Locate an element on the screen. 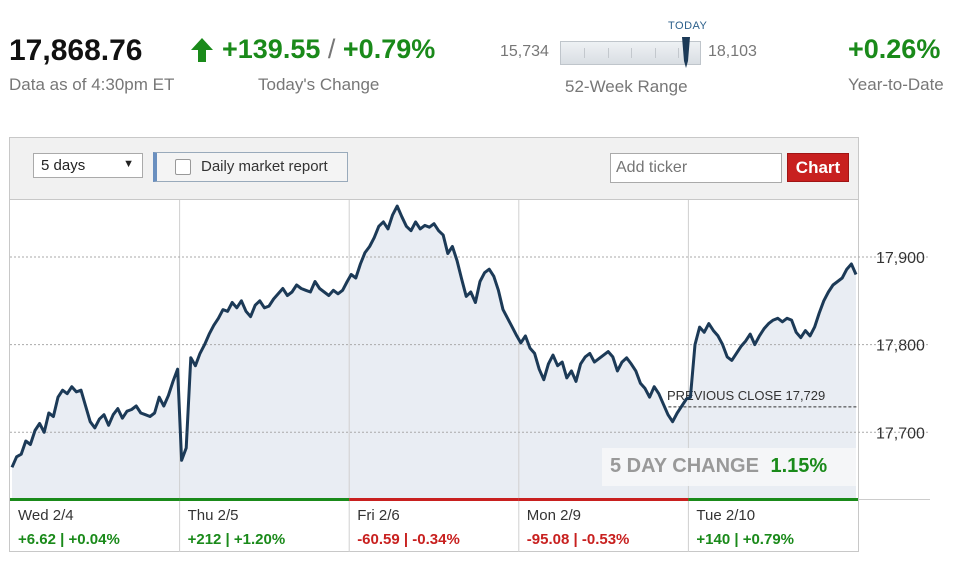 This screenshot has width=959, height=573. add-ticker-input is located at coordinates (696, 168).